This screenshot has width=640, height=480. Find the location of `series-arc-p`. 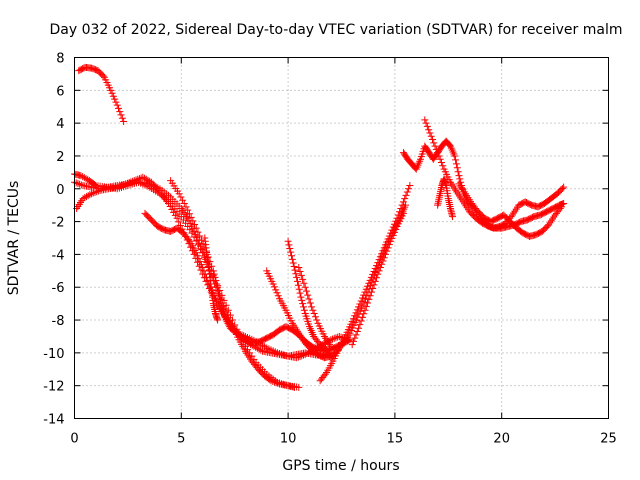

series-arc-p is located at coordinates (510, 210).